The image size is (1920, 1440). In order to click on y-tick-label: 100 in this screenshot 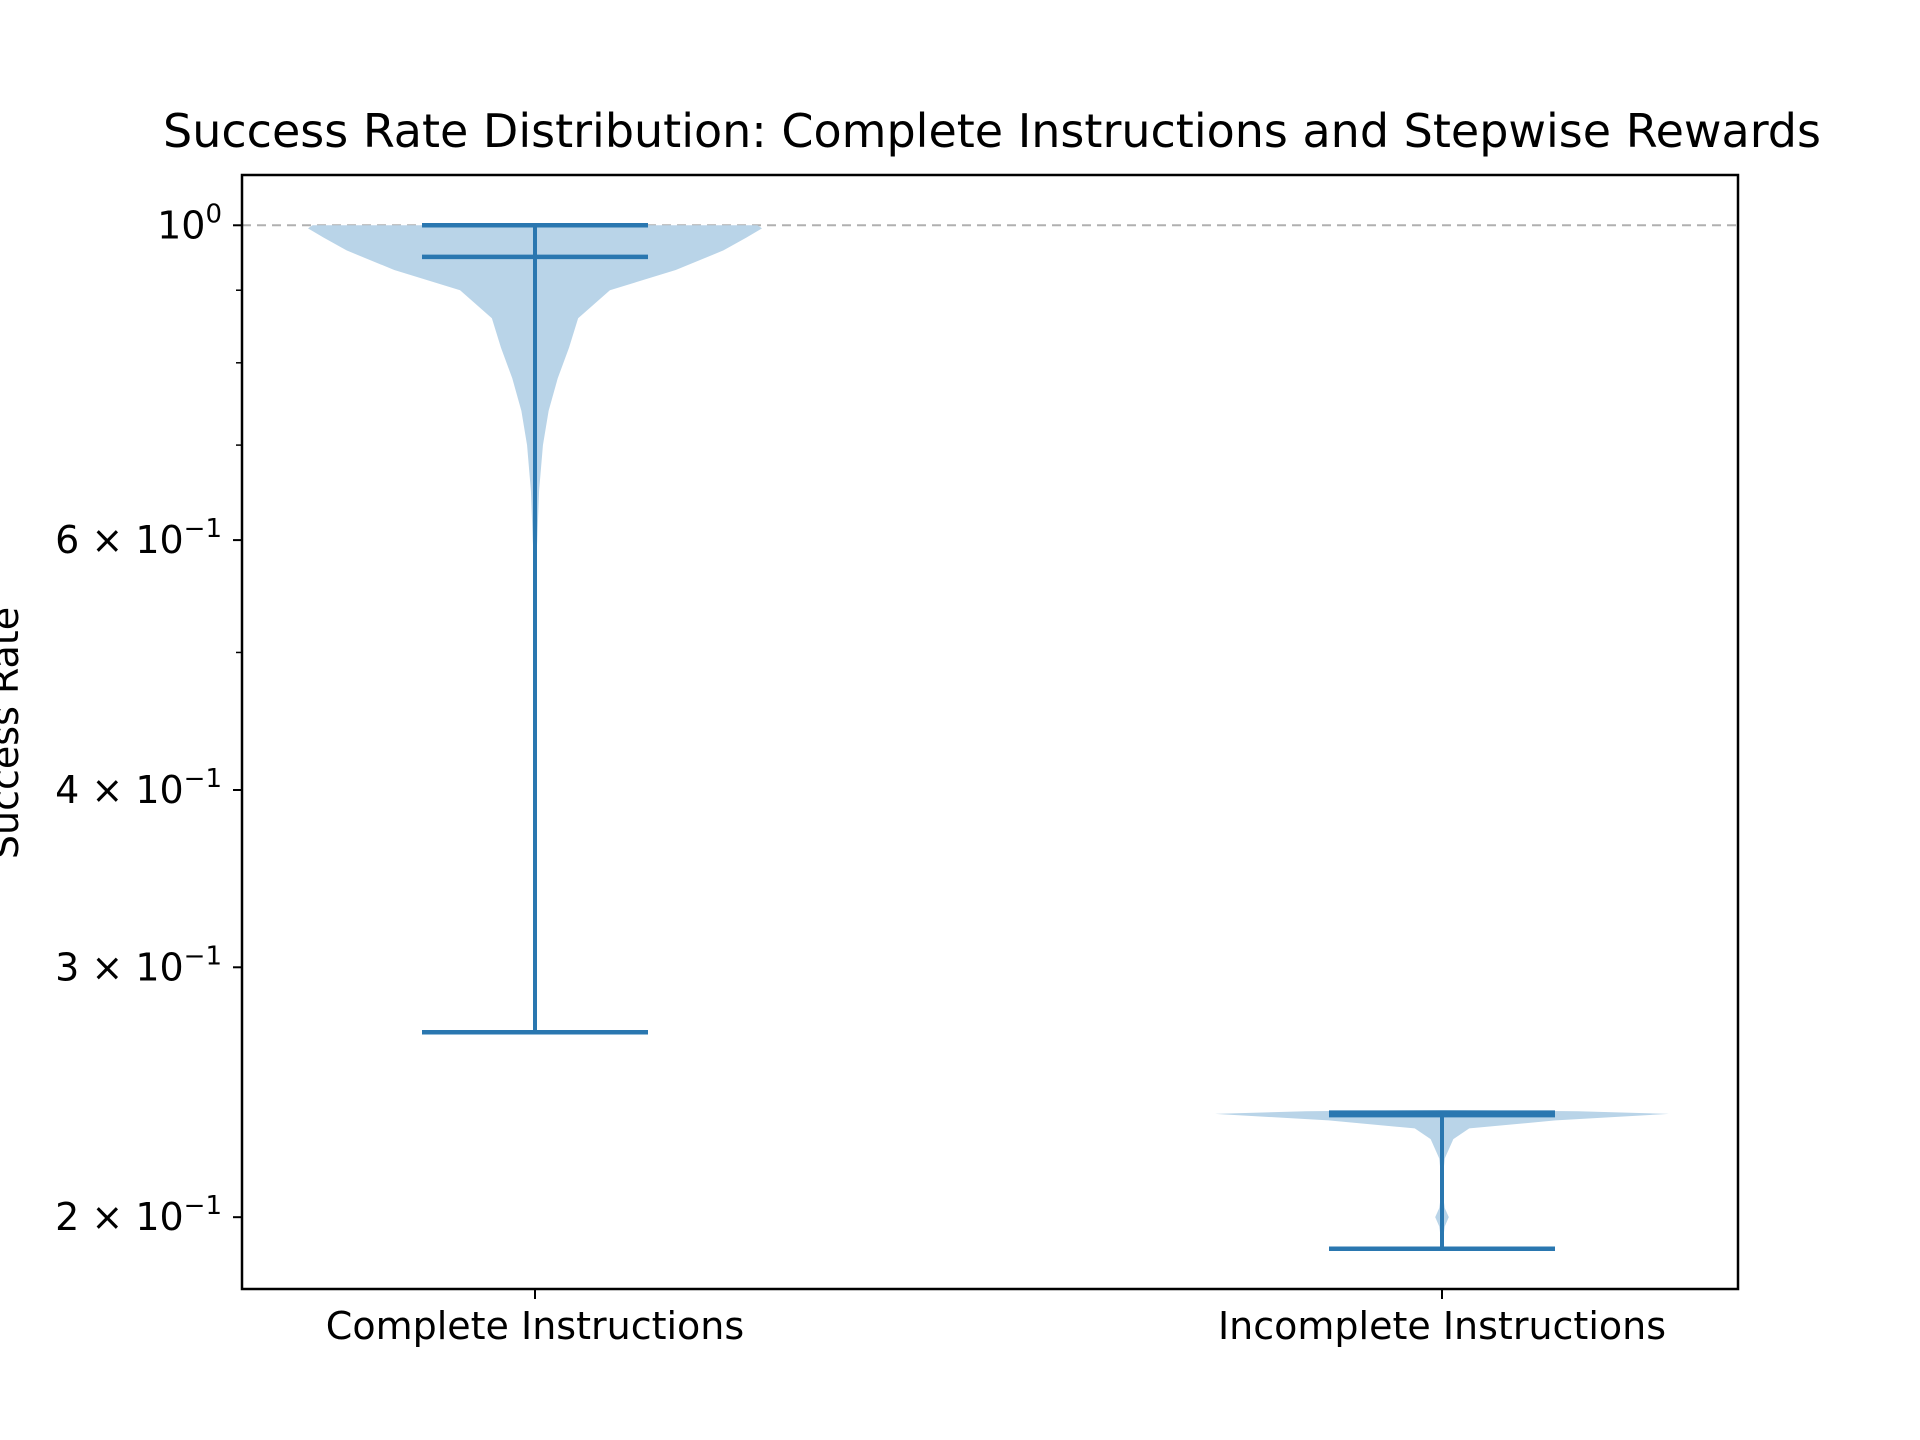, I will do `click(189, 223)`.